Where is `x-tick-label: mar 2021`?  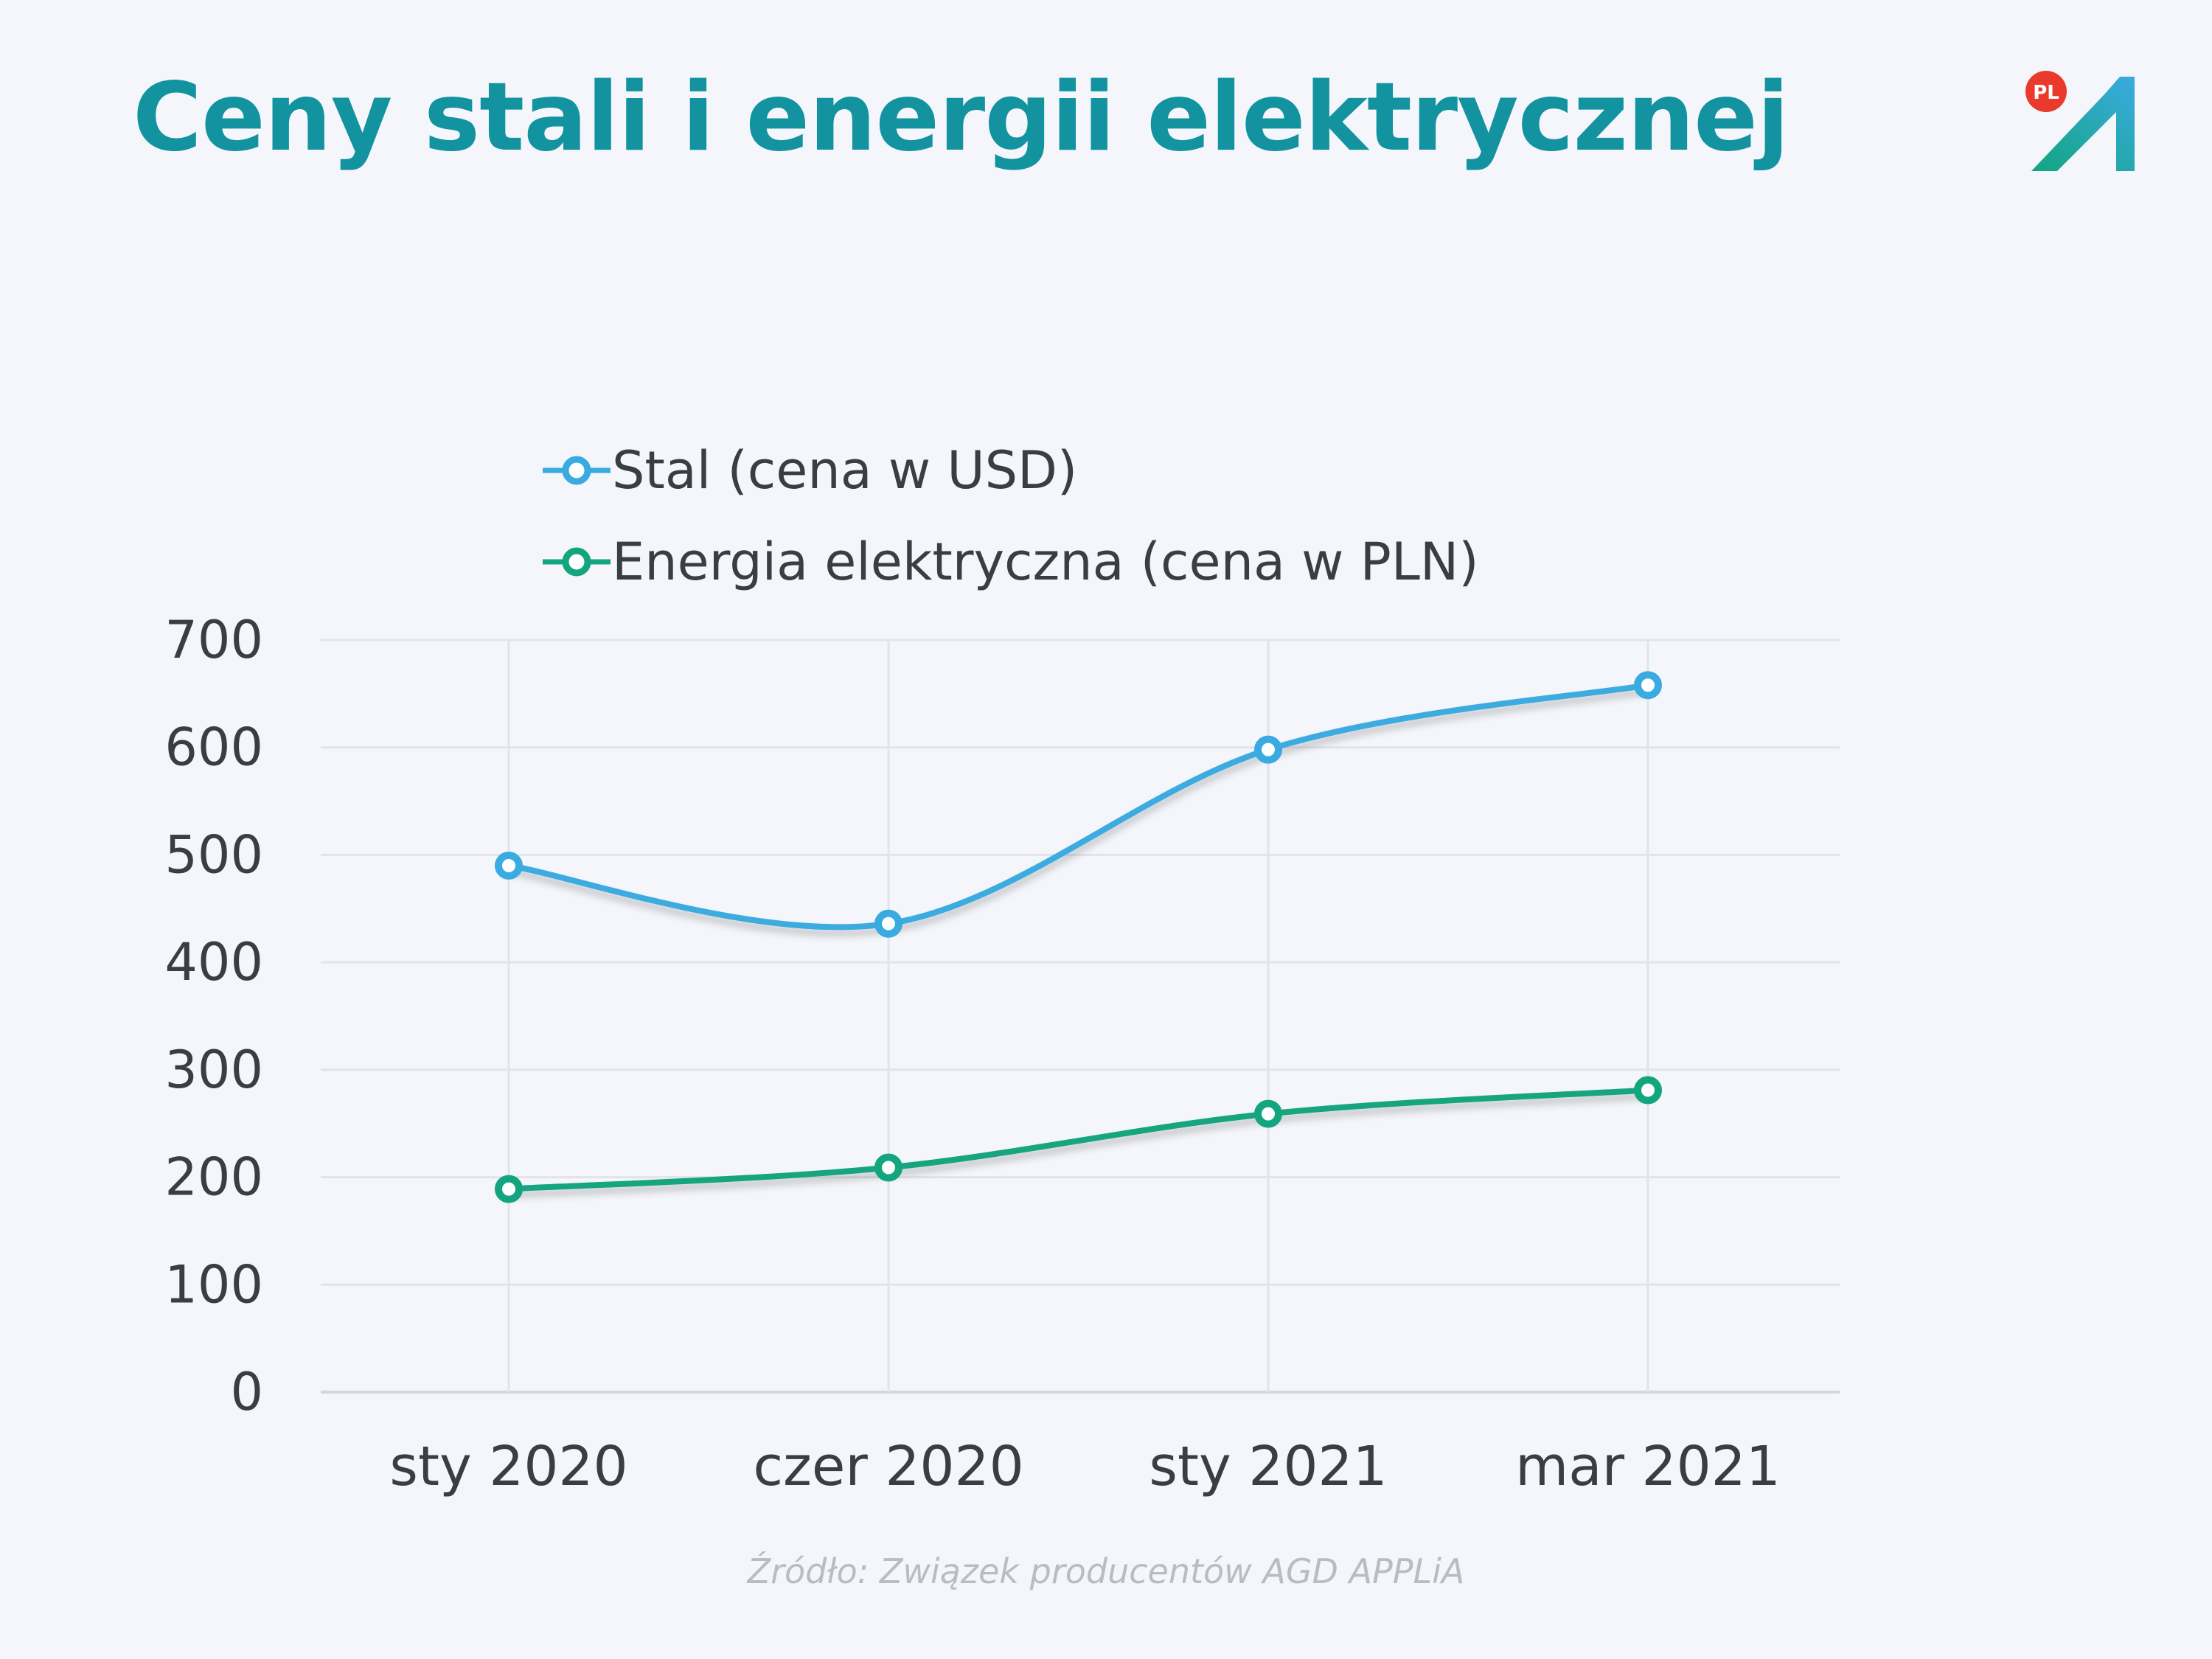 x-tick-label: mar 2021 is located at coordinates (1648, 1466).